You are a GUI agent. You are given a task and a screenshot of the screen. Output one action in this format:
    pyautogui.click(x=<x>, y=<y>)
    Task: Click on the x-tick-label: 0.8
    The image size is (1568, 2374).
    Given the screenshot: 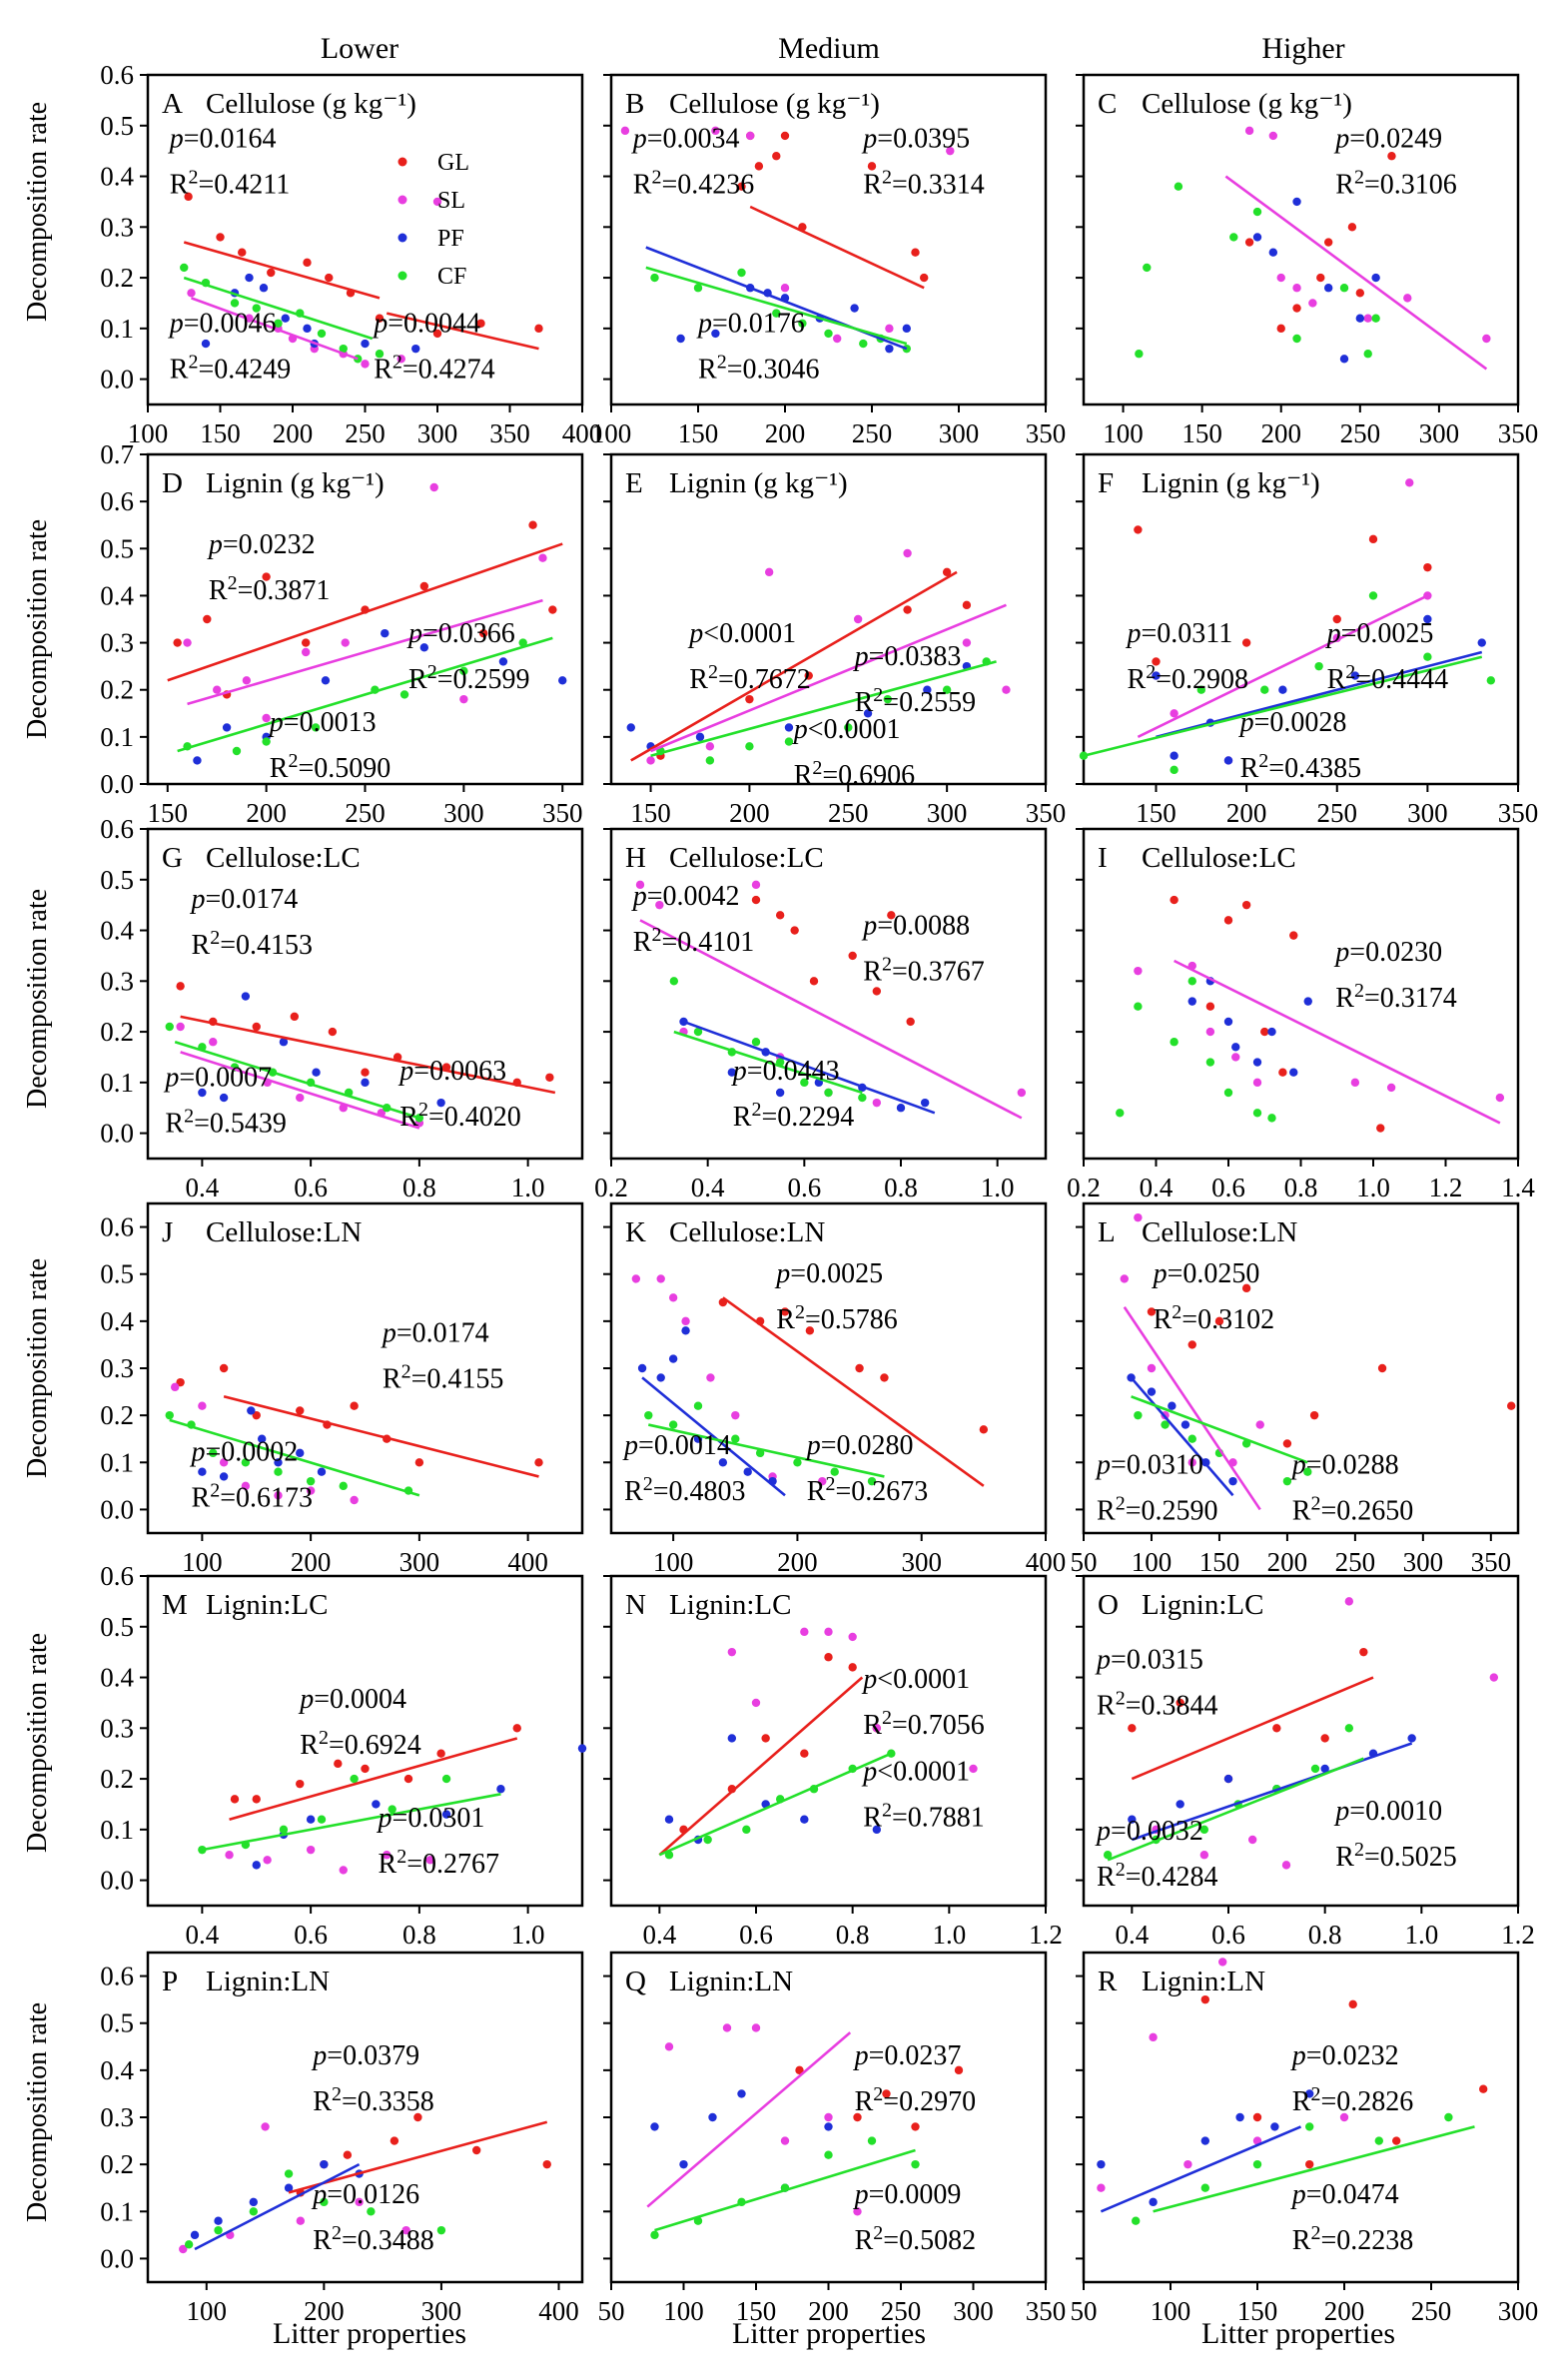 What is the action you would take?
    pyautogui.click(x=419, y=1188)
    